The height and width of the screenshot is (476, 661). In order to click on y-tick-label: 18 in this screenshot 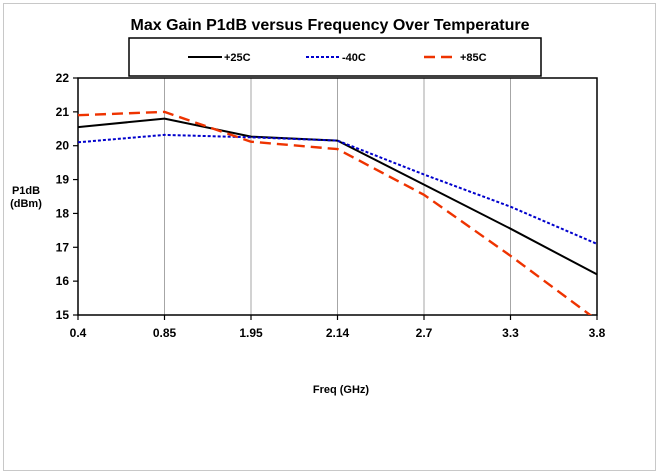, I will do `click(63, 213)`.